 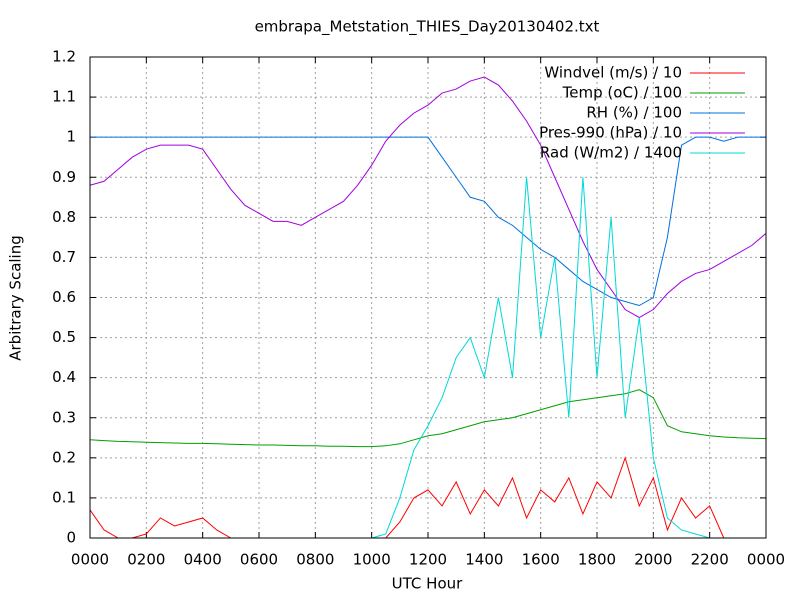 What do you see at coordinates (484, 560) in the screenshot?
I see `x-tick-label: 1400` at bounding box center [484, 560].